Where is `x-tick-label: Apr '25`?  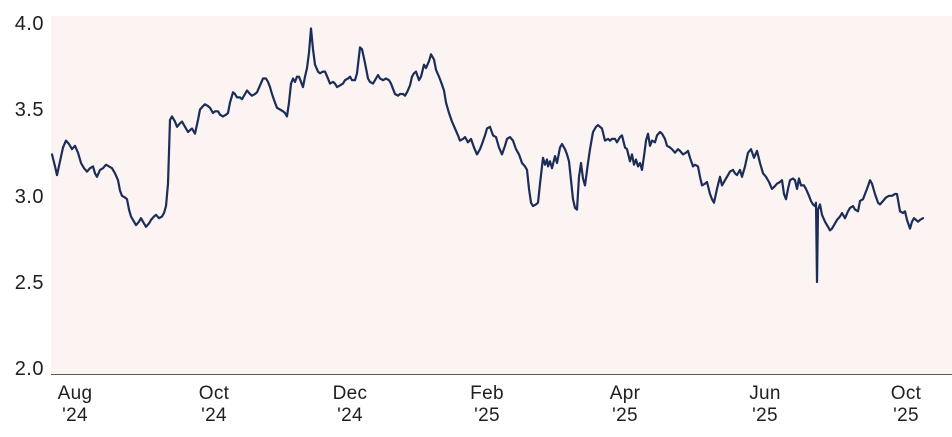 x-tick-label: Apr '25 is located at coordinates (625, 405).